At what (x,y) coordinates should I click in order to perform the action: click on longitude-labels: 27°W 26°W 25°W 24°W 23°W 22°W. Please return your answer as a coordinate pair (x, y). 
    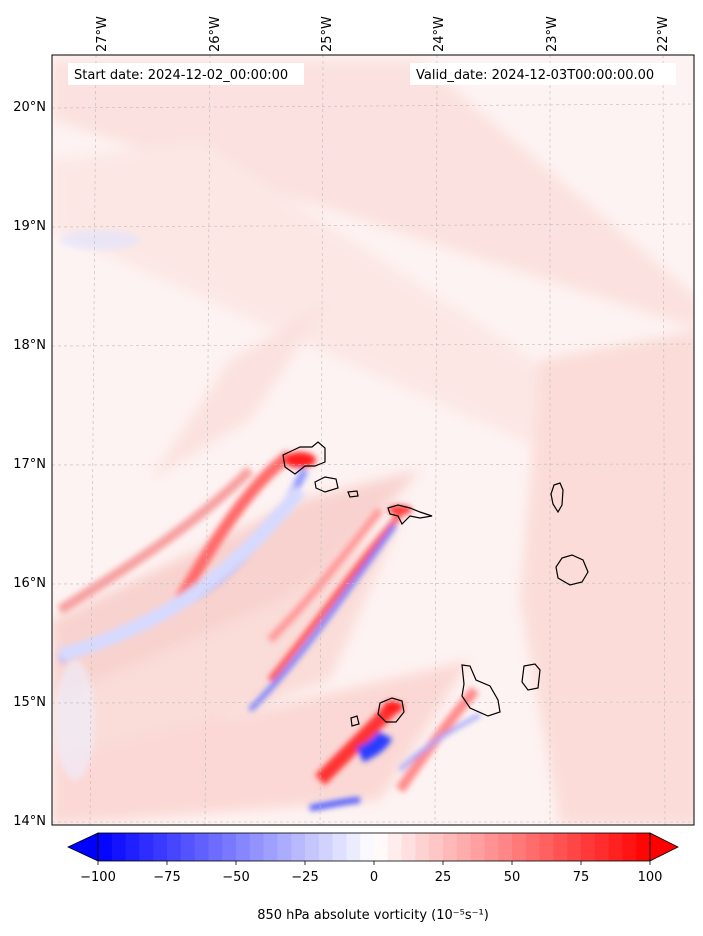
    Looking at the image, I should click on (383, 34).